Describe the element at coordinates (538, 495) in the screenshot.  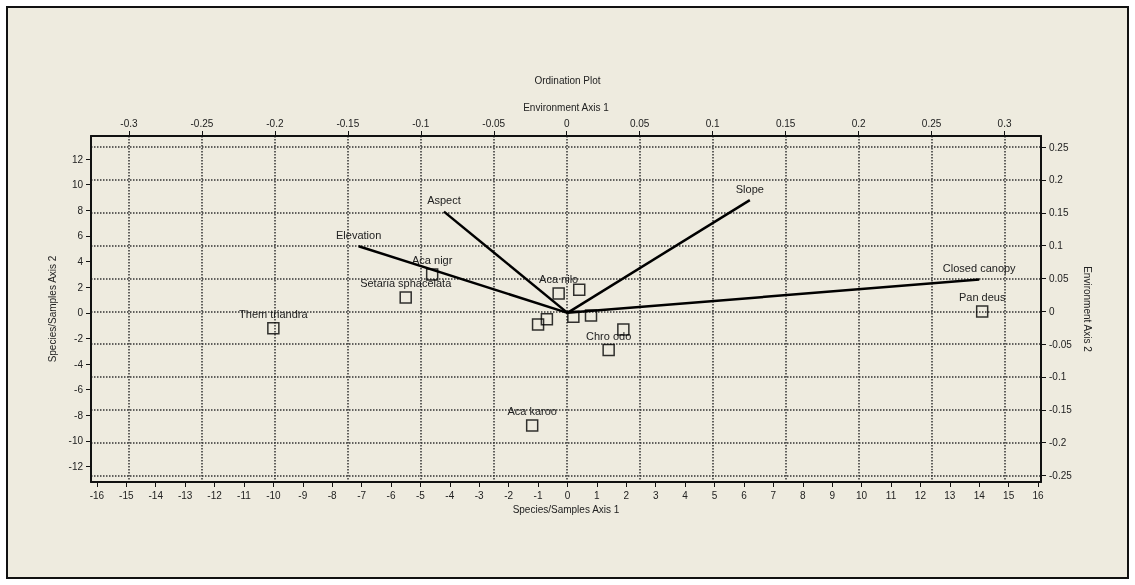
I see `x-tick-label: -1` at that location.